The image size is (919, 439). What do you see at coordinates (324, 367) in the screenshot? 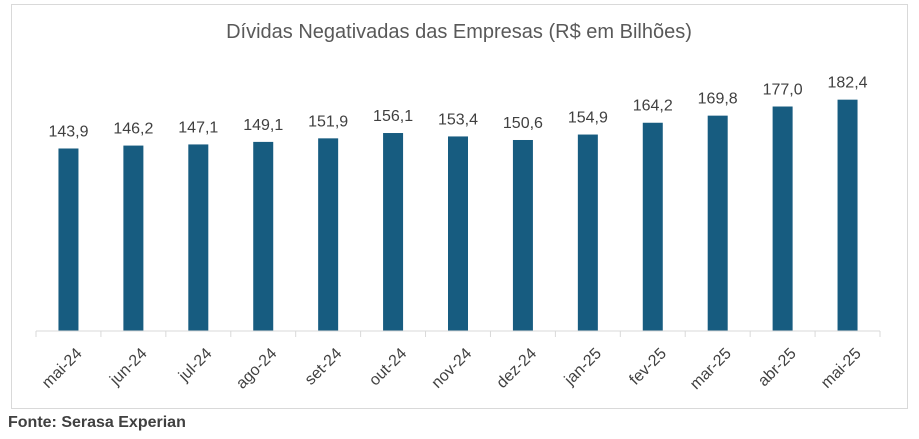
I see `x-tick-label-set-24: set-24` at bounding box center [324, 367].